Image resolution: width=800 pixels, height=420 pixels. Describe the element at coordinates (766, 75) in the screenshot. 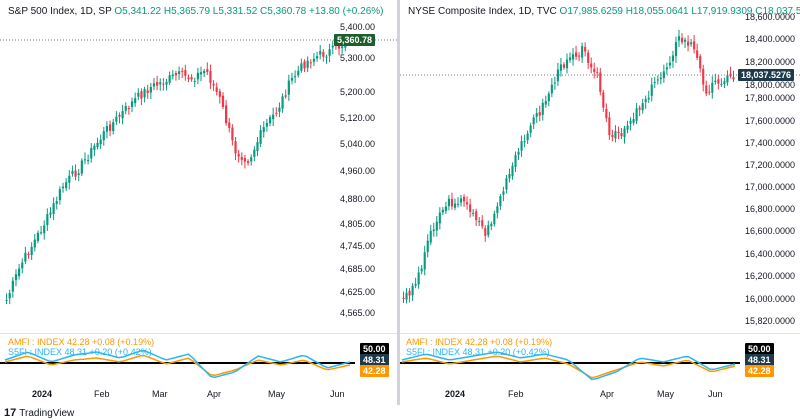

I see `last-price-badge: 18,037.5276` at that location.